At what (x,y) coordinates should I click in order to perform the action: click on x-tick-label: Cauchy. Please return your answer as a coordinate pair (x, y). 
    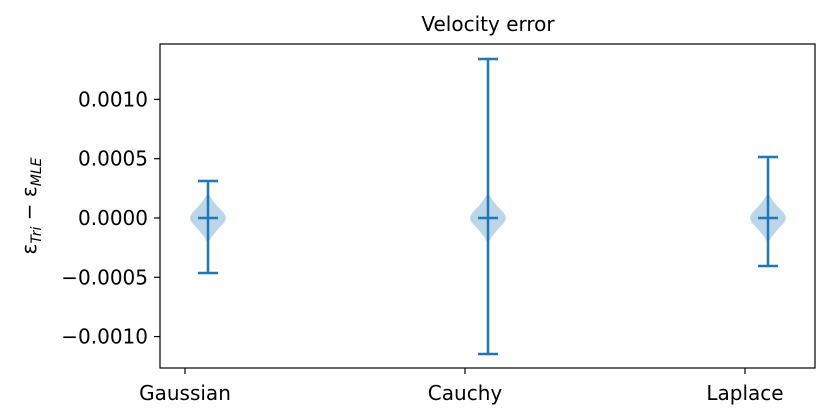
    Looking at the image, I should click on (465, 393).